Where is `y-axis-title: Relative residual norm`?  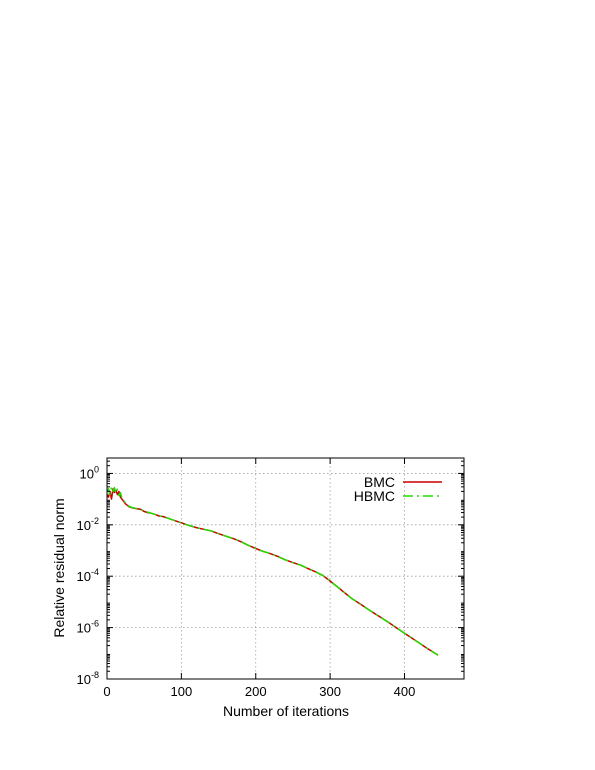 y-axis-title: Relative residual norm is located at coordinates (59, 567).